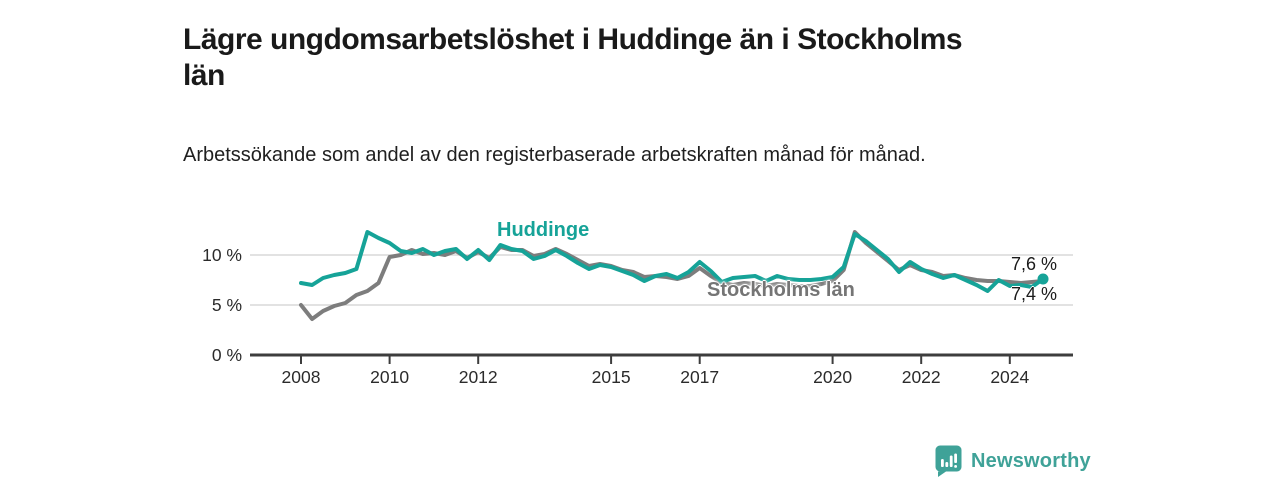 This screenshot has width=1280, height=480. What do you see at coordinates (921, 377) in the screenshot?
I see `x-tick-label: 2022` at bounding box center [921, 377].